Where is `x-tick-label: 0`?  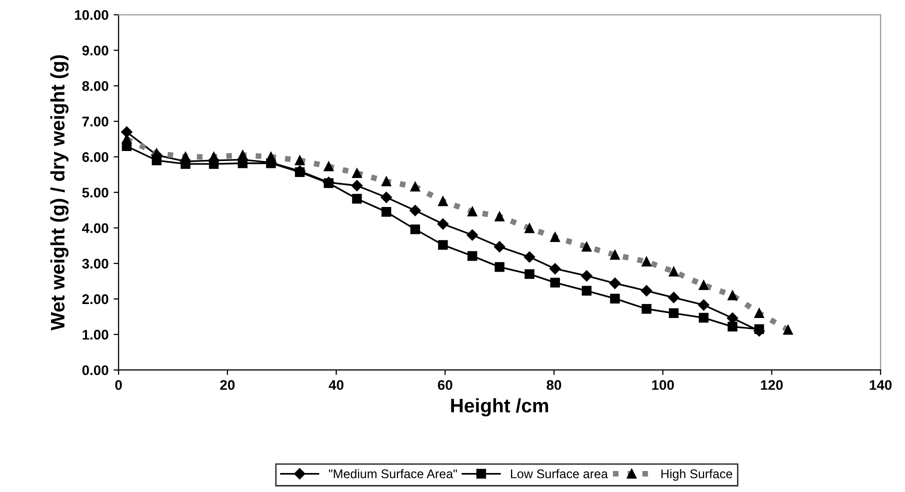
x-tick-label: 0 is located at coordinates (118, 385).